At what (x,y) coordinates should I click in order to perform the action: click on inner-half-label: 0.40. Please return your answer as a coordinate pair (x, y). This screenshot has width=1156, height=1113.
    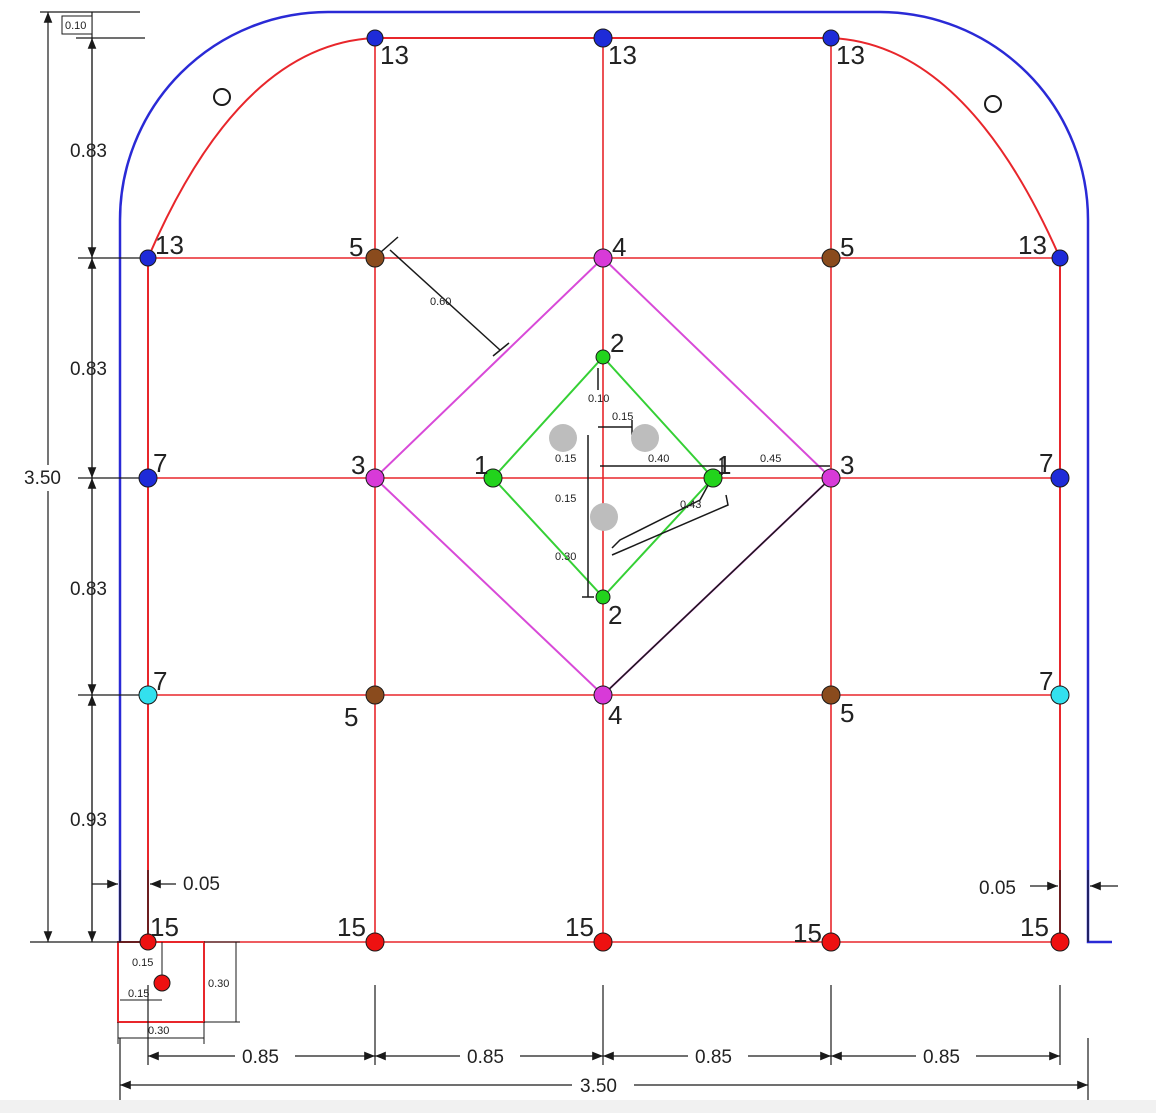
    Looking at the image, I should click on (658, 459).